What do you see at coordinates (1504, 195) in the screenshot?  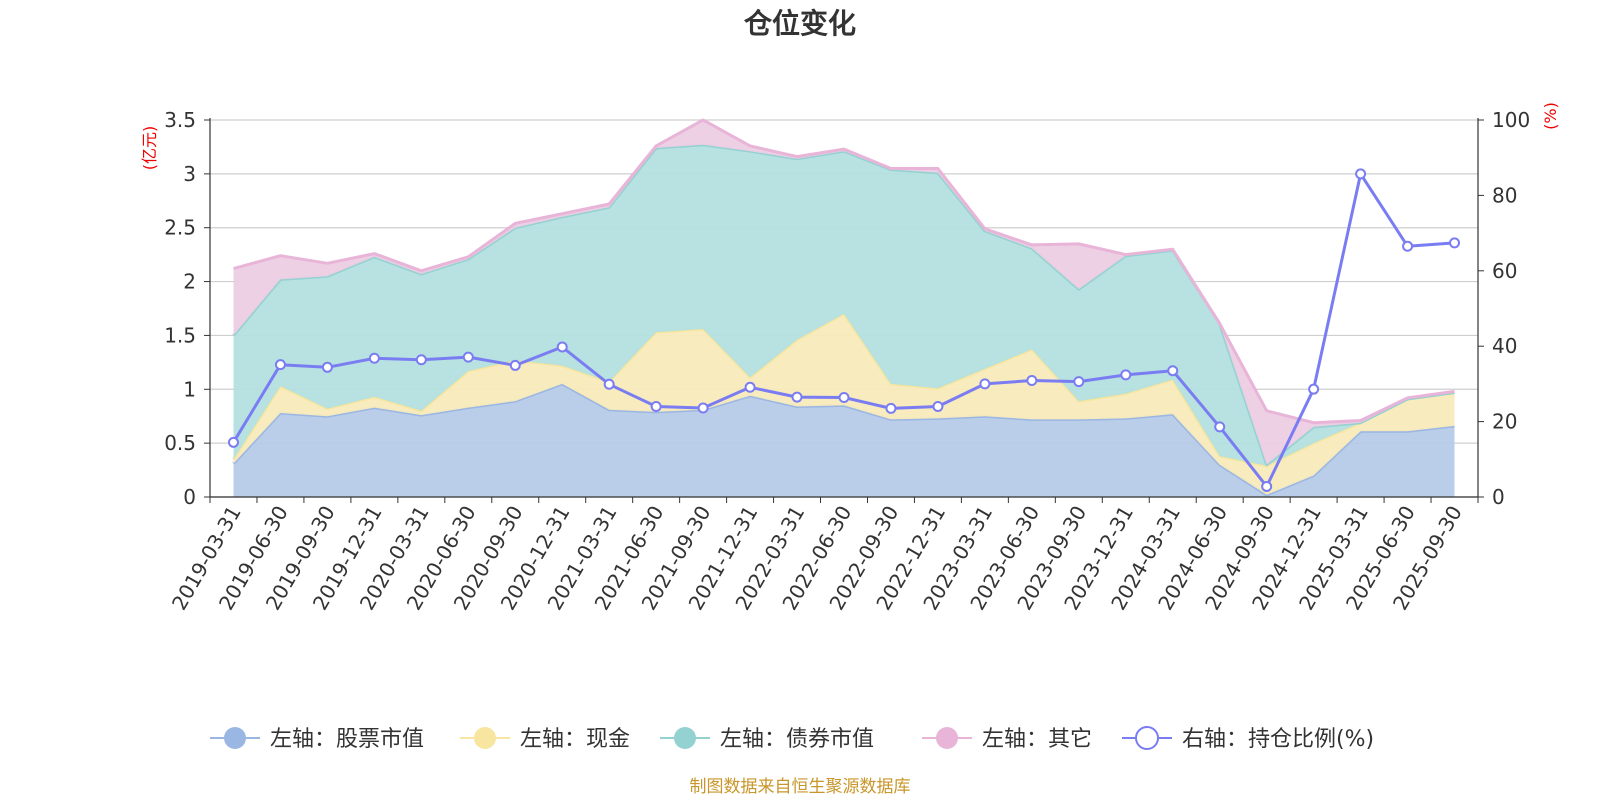 I see `right-axis-tick-label: 80` at bounding box center [1504, 195].